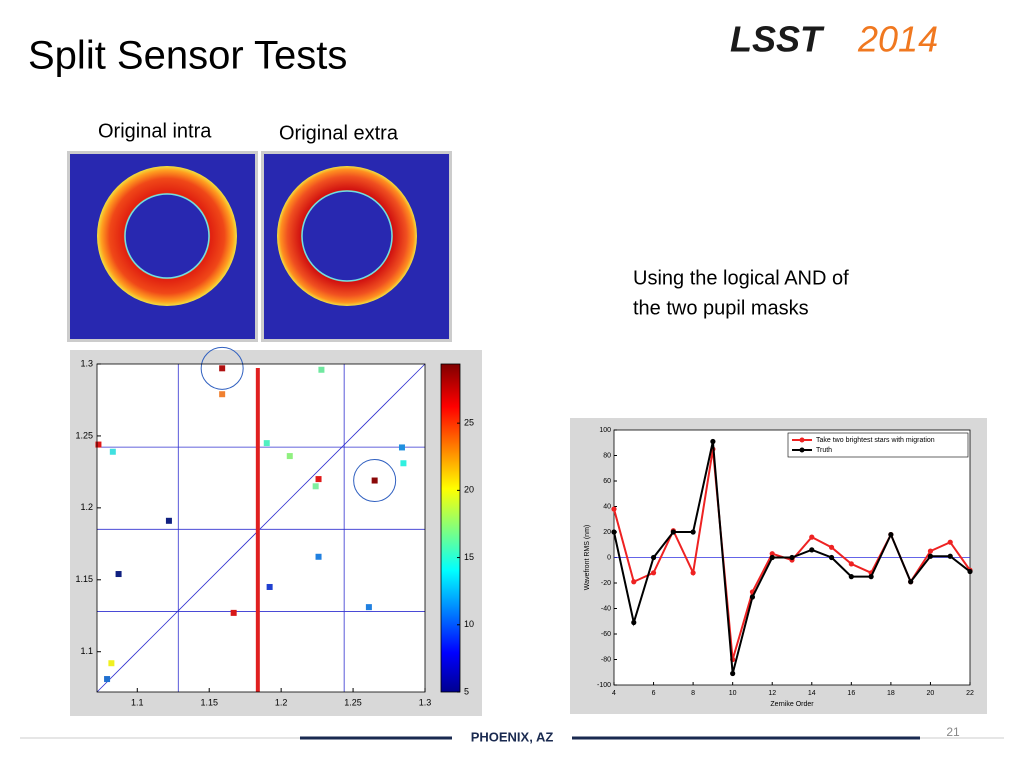 The height and width of the screenshot is (768, 1024). I want to click on y-tick-label: -20, so click(606, 583).